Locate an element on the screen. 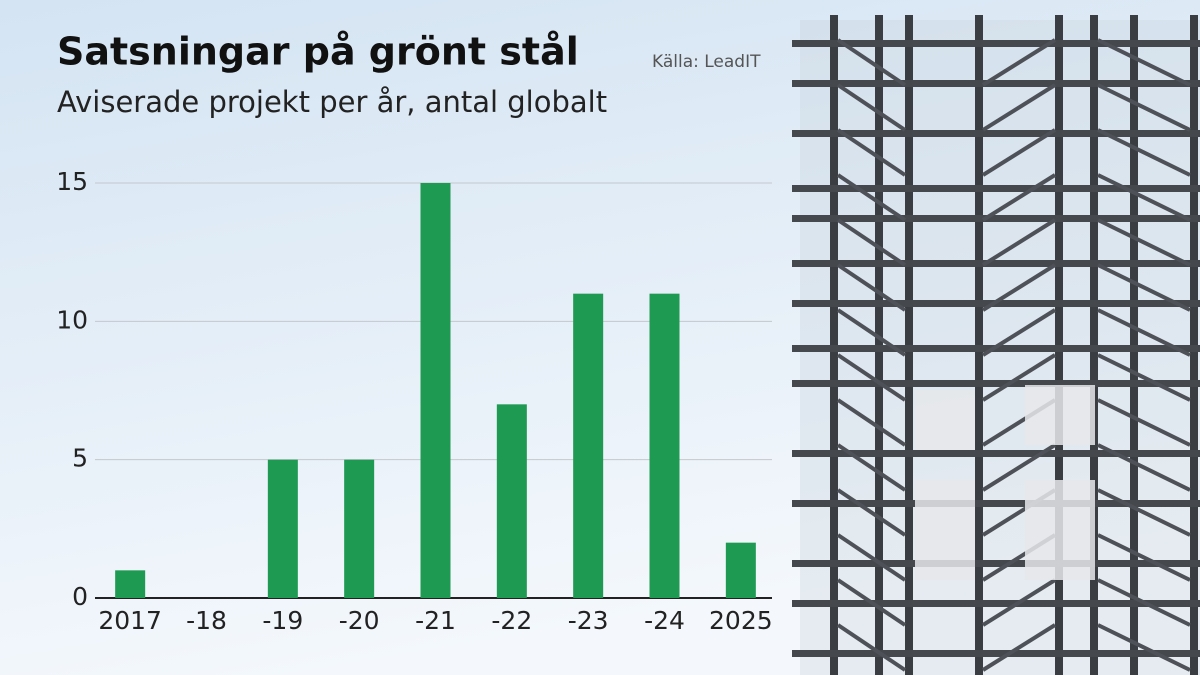  x-tick-label: -22 is located at coordinates (511, 620).